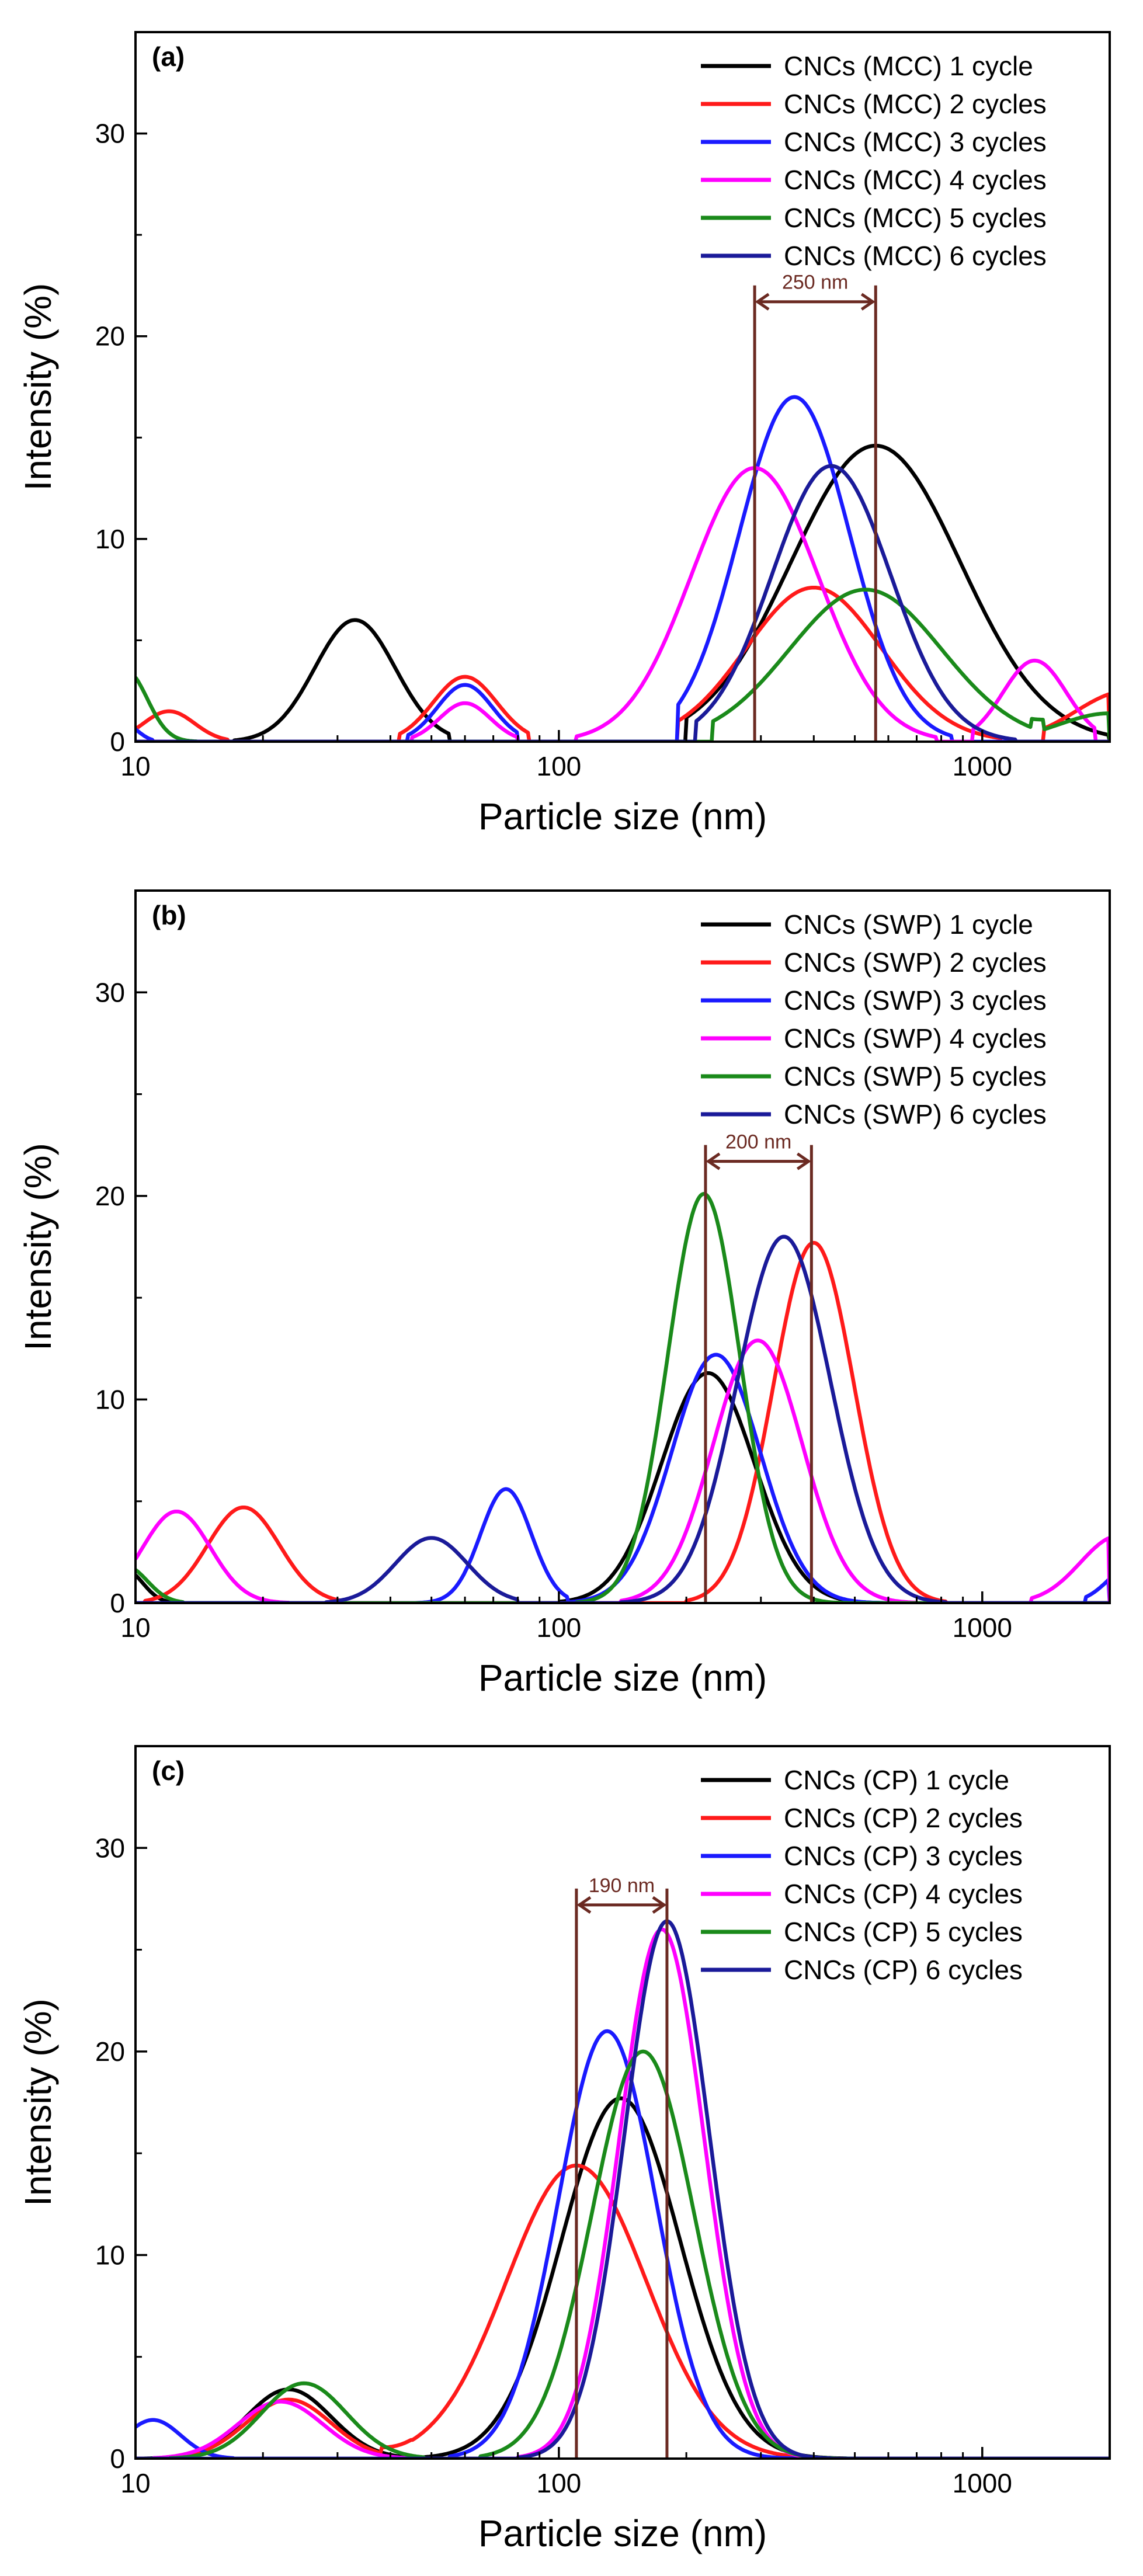 This screenshot has width=1143, height=2576. Describe the element at coordinates (121, 1298) in the screenshot. I see `chart-2-y-axis: 0 10 20 30` at that location.